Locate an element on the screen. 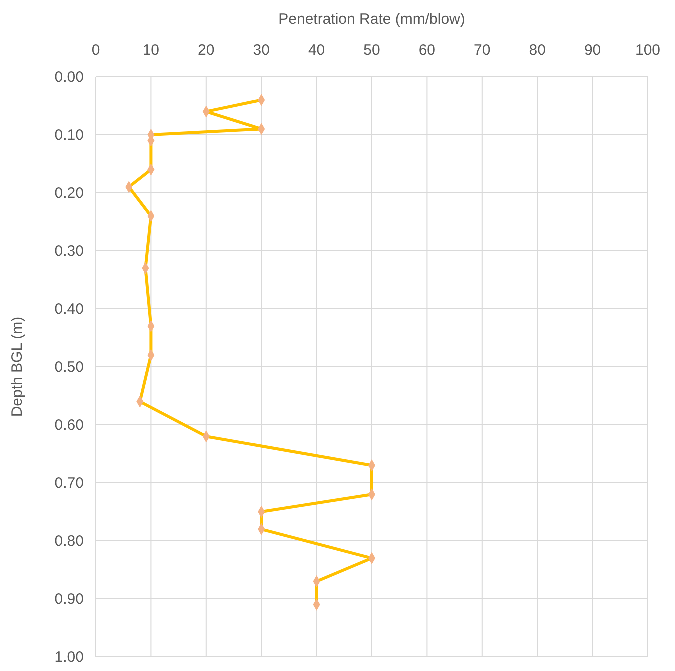 This screenshot has height=671, width=675. x-tick-label: 70 is located at coordinates (482, 50).